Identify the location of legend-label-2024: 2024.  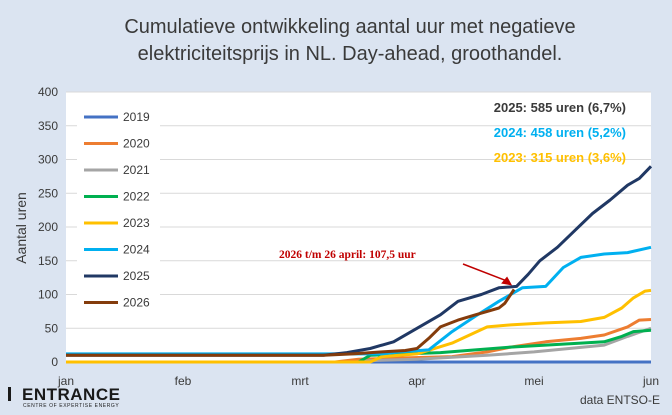
(136, 250).